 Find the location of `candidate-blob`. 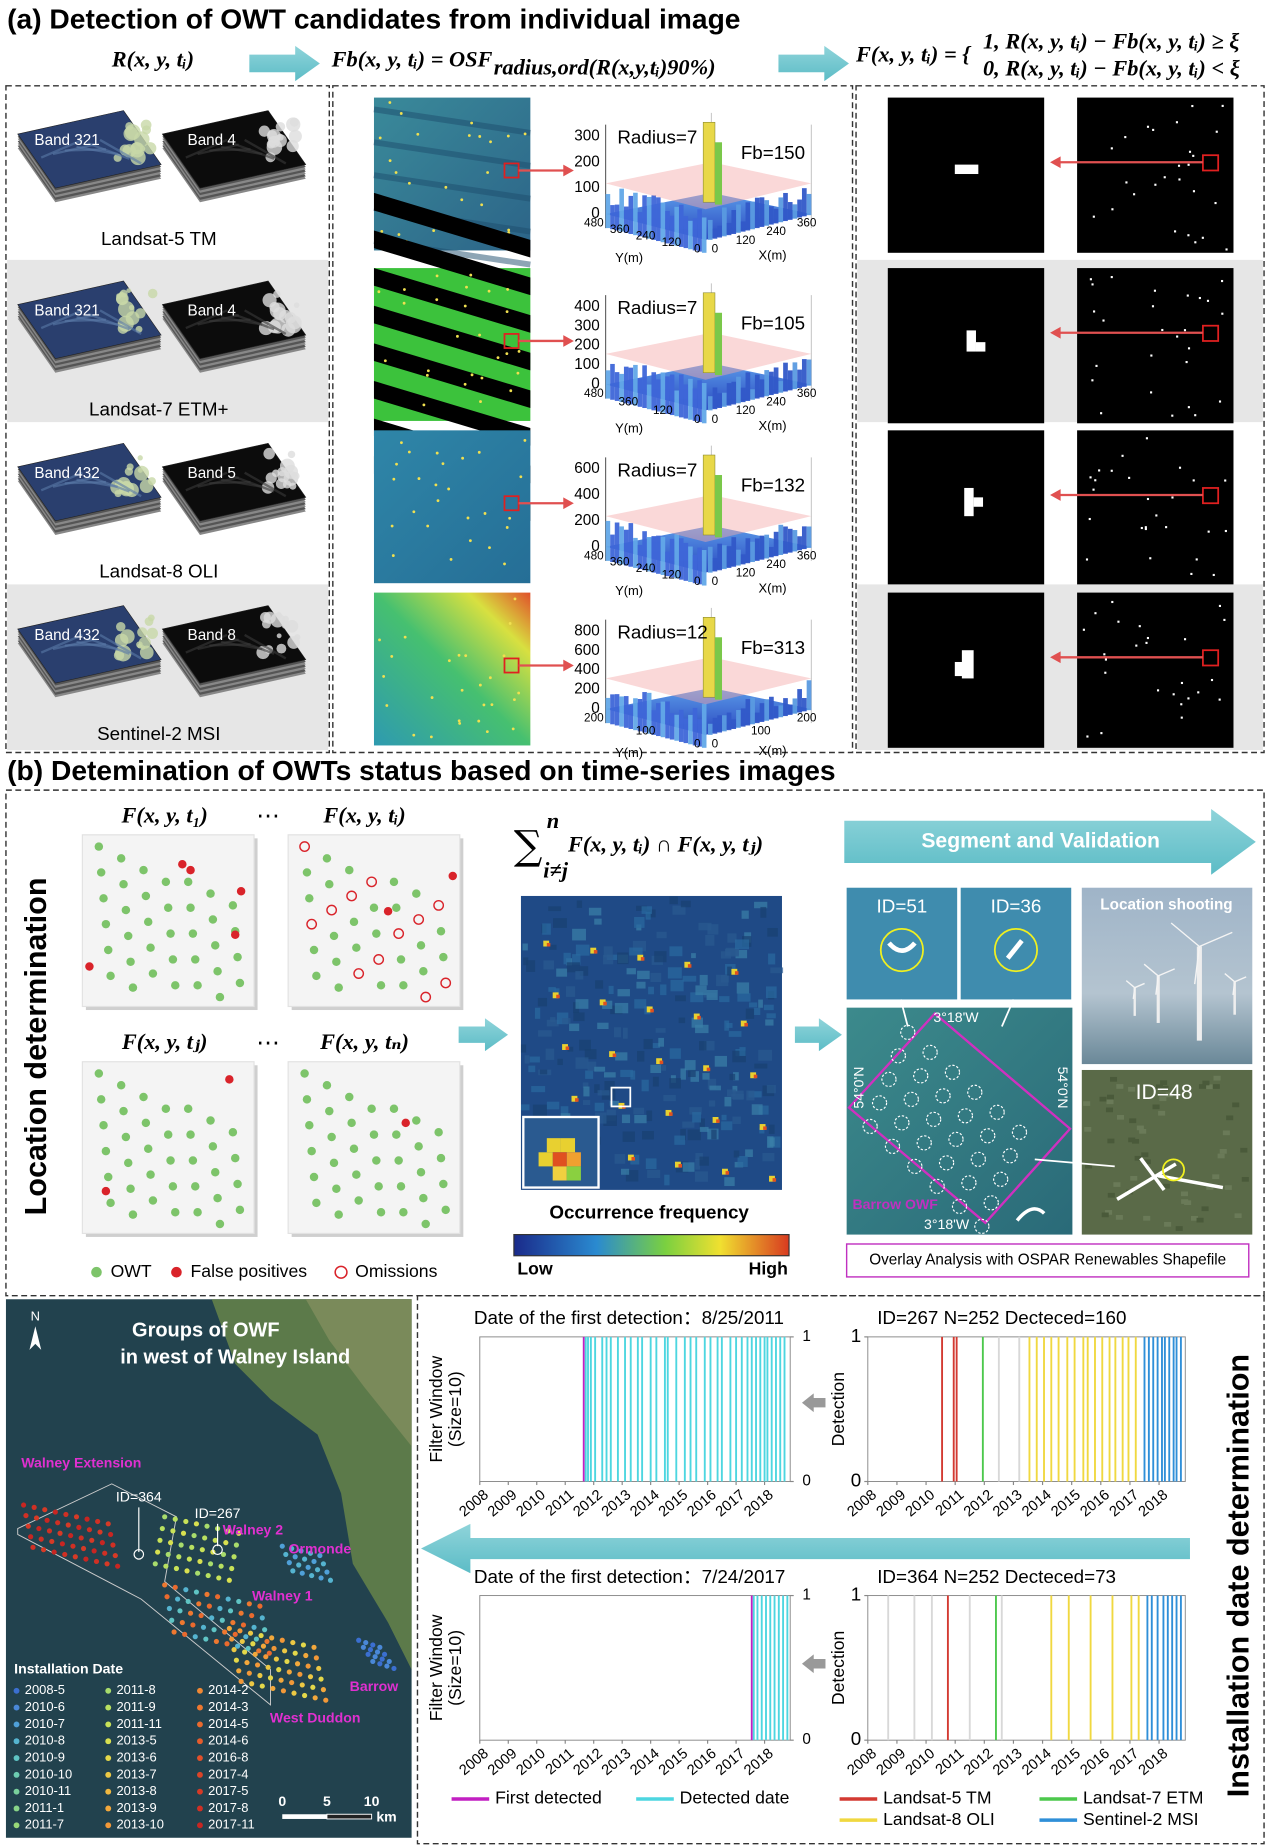

candidate-blob is located at coordinates (980, 347).